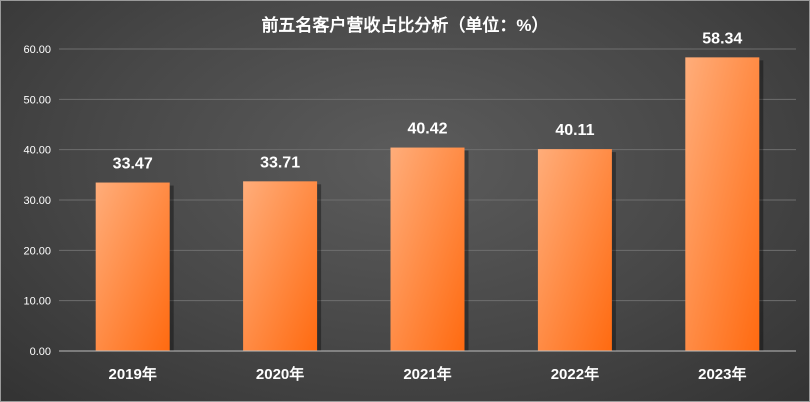 This screenshot has width=810, height=402. What do you see at coordinates (37, 302) in the screenshot?
I see `y-tick-label: 10.00` at bounding box center [37, 302].